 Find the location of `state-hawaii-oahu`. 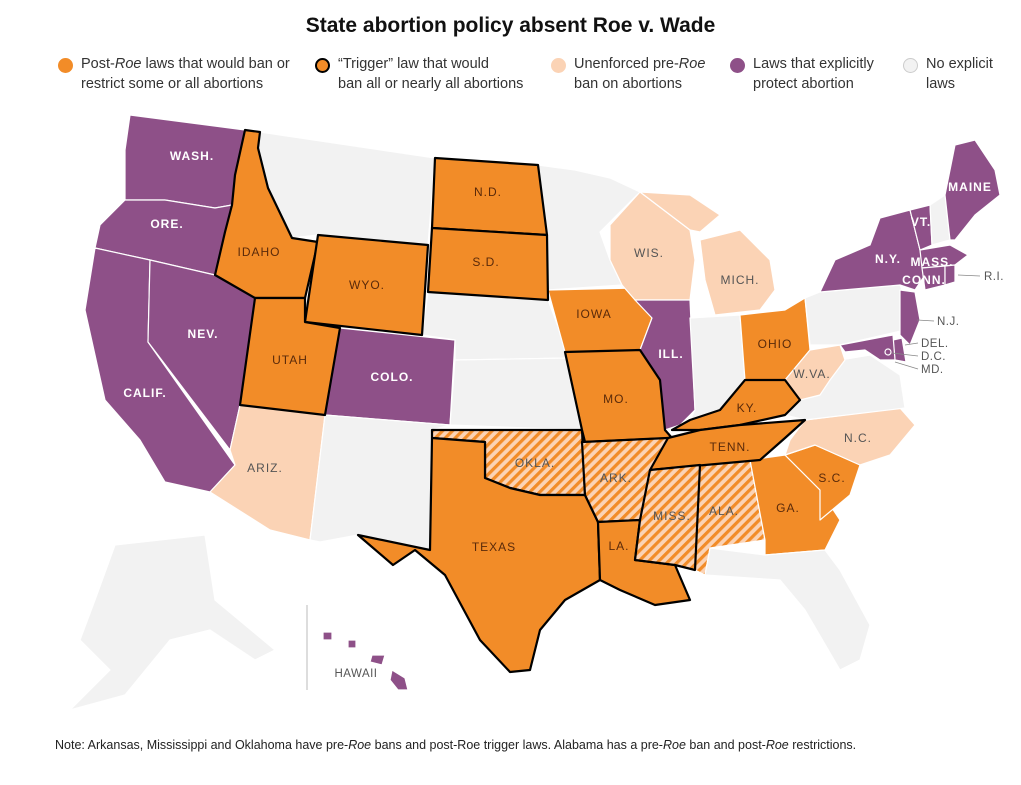

state-hawaii-oahu is located at coordinates (352, 644).